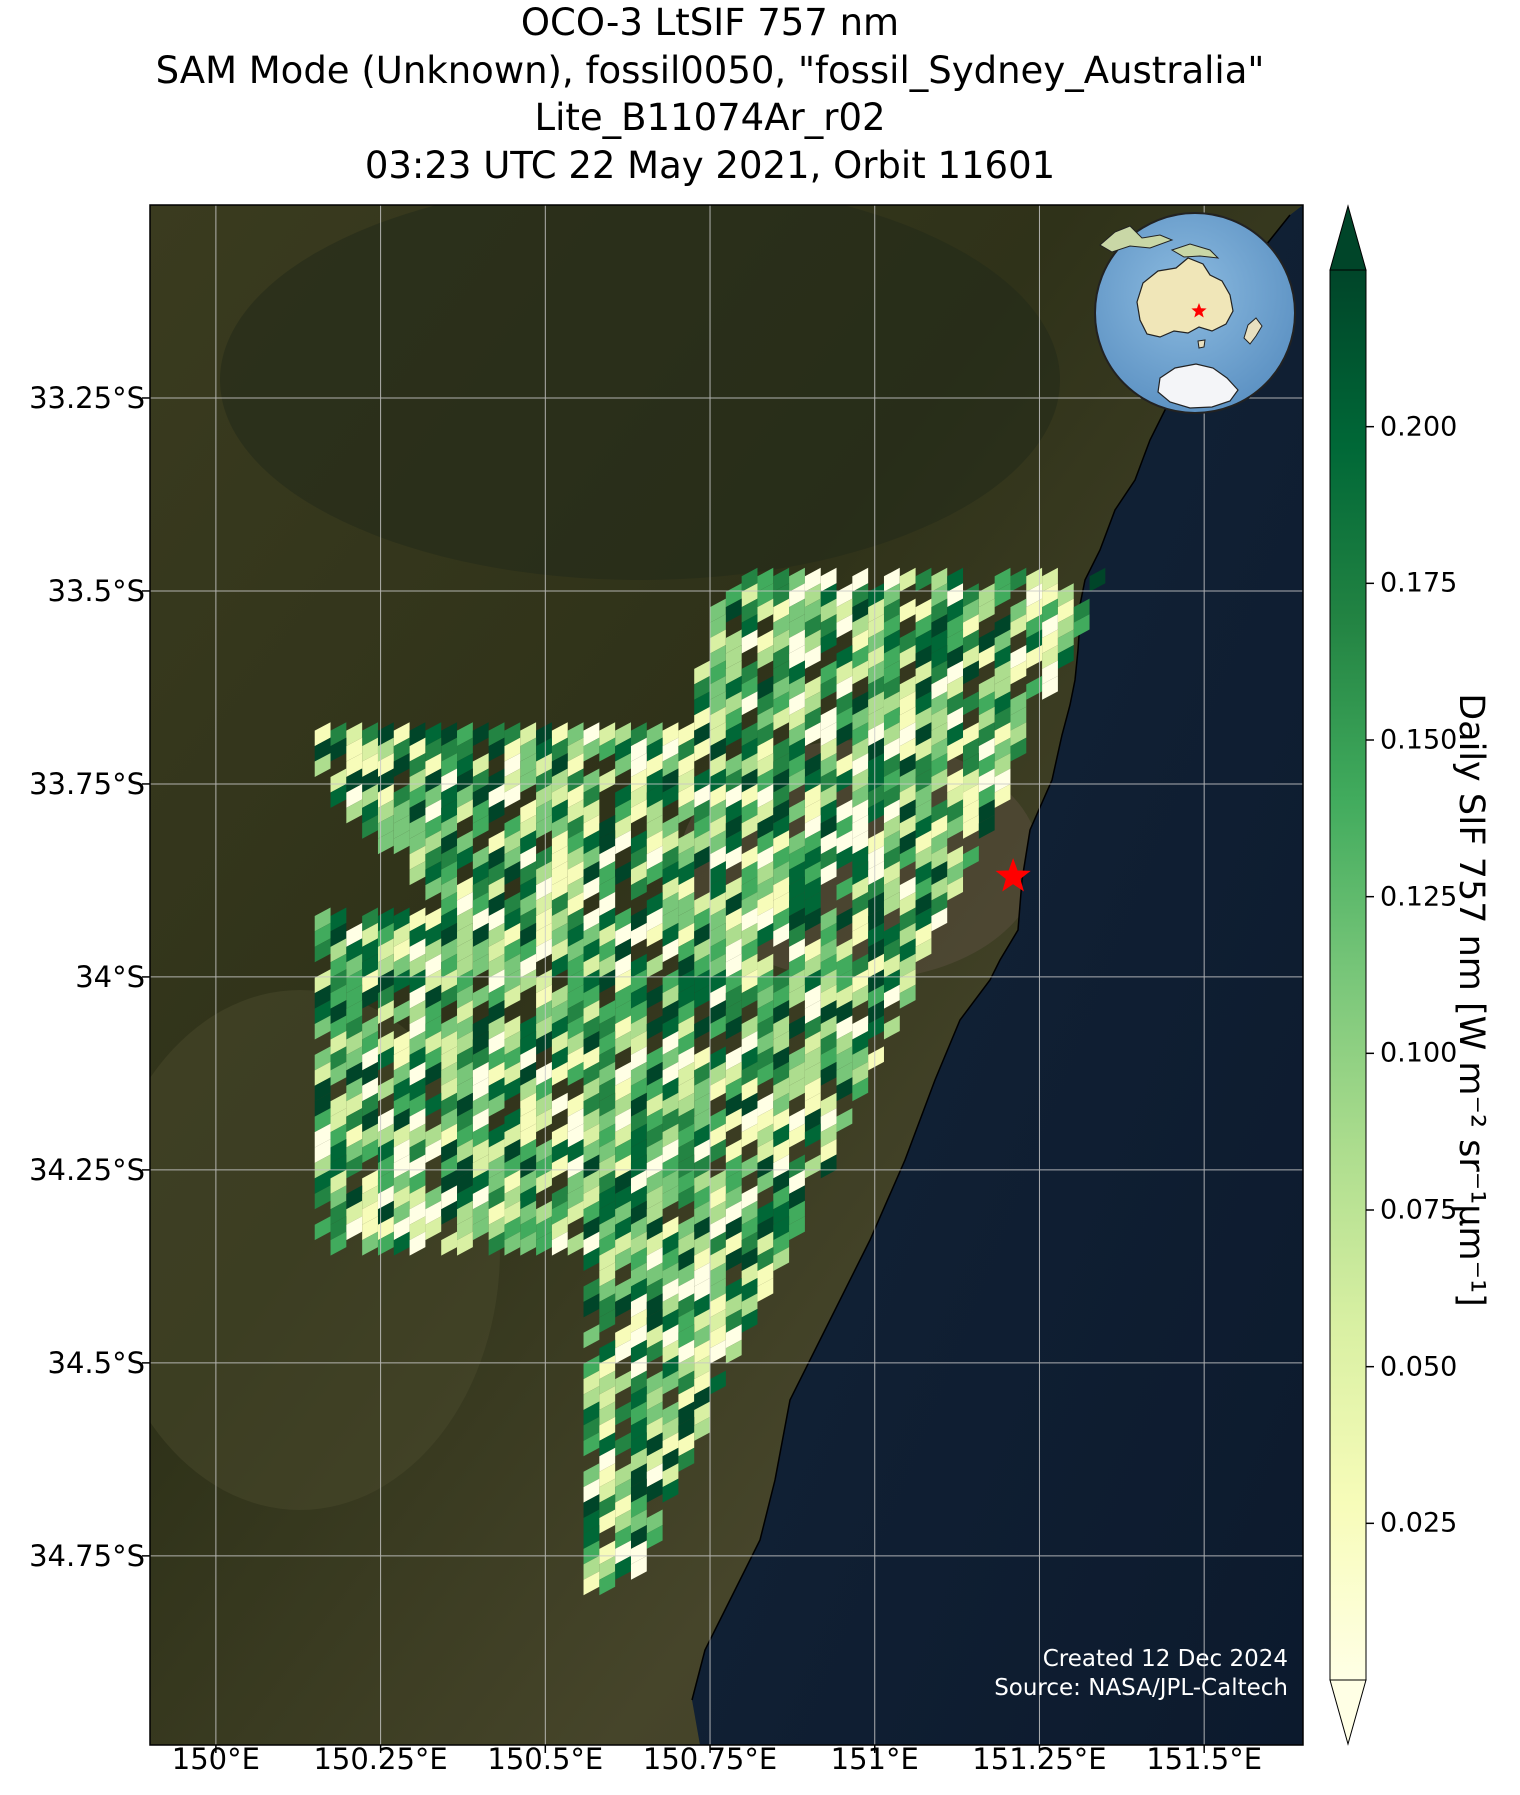  Describe the element at coordinates (380, 1759) in the screenshot. I see `lon-tick-label: 150.25°E` at that location.